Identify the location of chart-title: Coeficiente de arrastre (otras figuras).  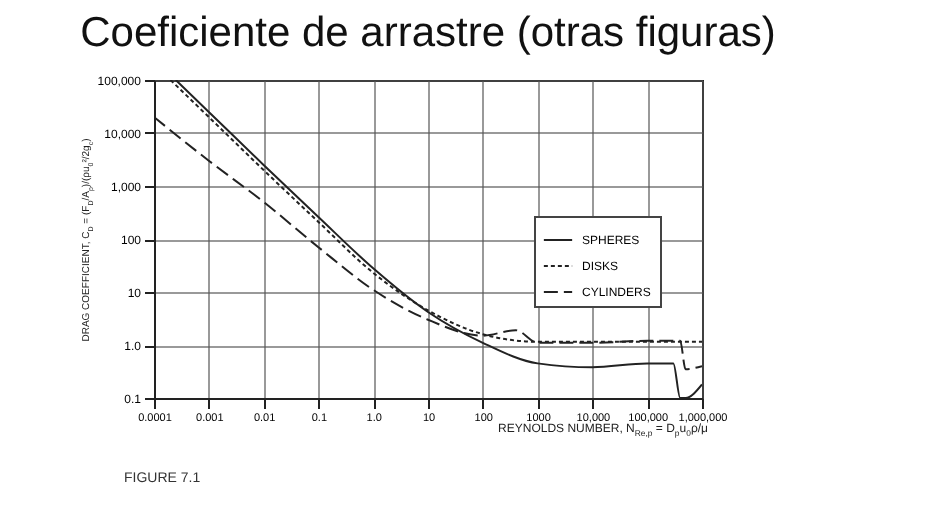
(428, 33).